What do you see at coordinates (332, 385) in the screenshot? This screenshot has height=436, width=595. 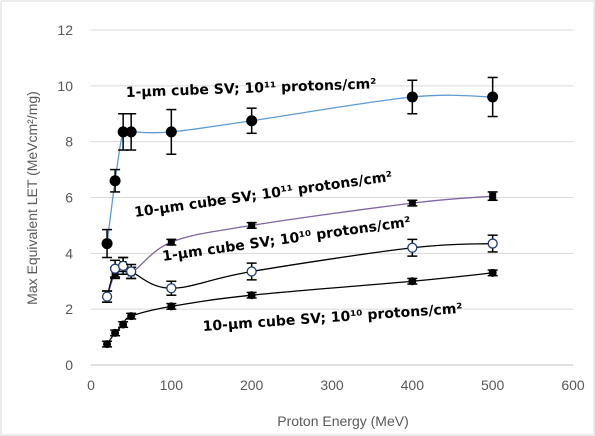 I see `x-tick-label: 300` at bounding box center [332, 385].